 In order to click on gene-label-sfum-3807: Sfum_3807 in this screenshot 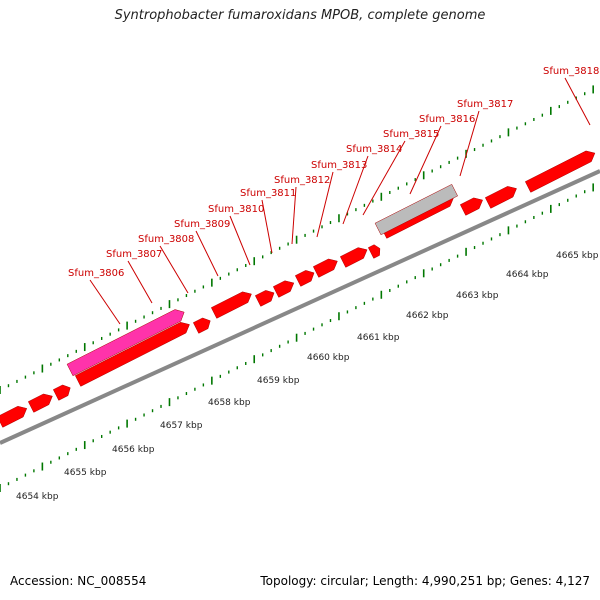, I will do `click(134, 254)`.